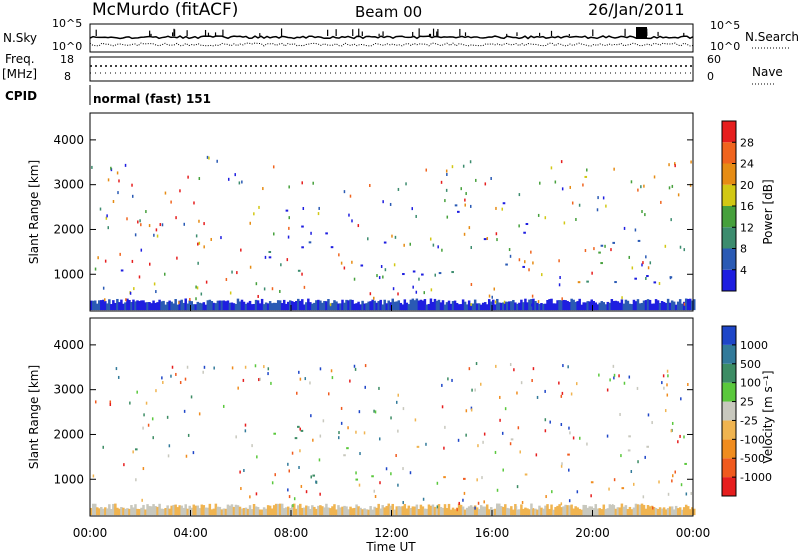 The width and height of the screenshot is (800, 554). Describe the element at coordinates (68, 185) in the screenshot. I see `power-ytick-label: 3000` at that location.